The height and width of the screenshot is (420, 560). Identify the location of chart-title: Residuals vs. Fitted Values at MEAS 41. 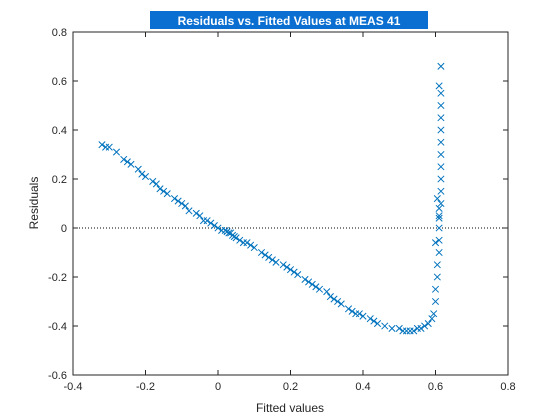
(289, 21).